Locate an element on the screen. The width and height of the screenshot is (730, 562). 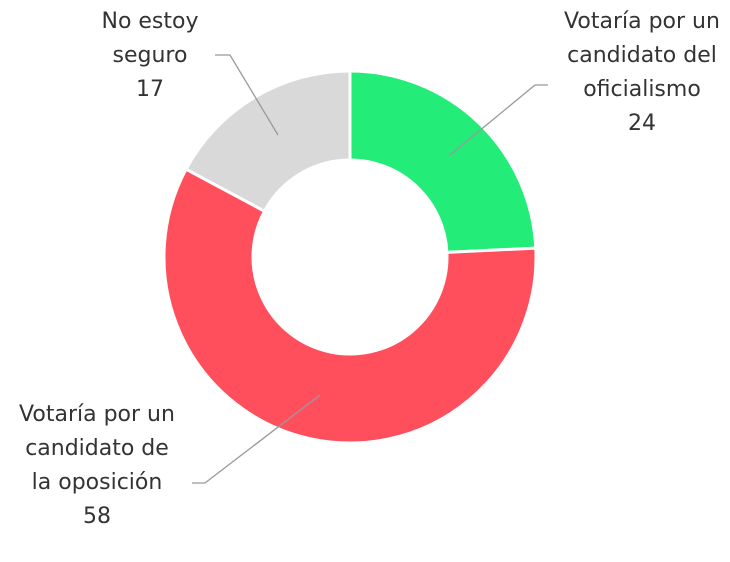
category-label: No estoy seguro is located at coordinates (150, 38).